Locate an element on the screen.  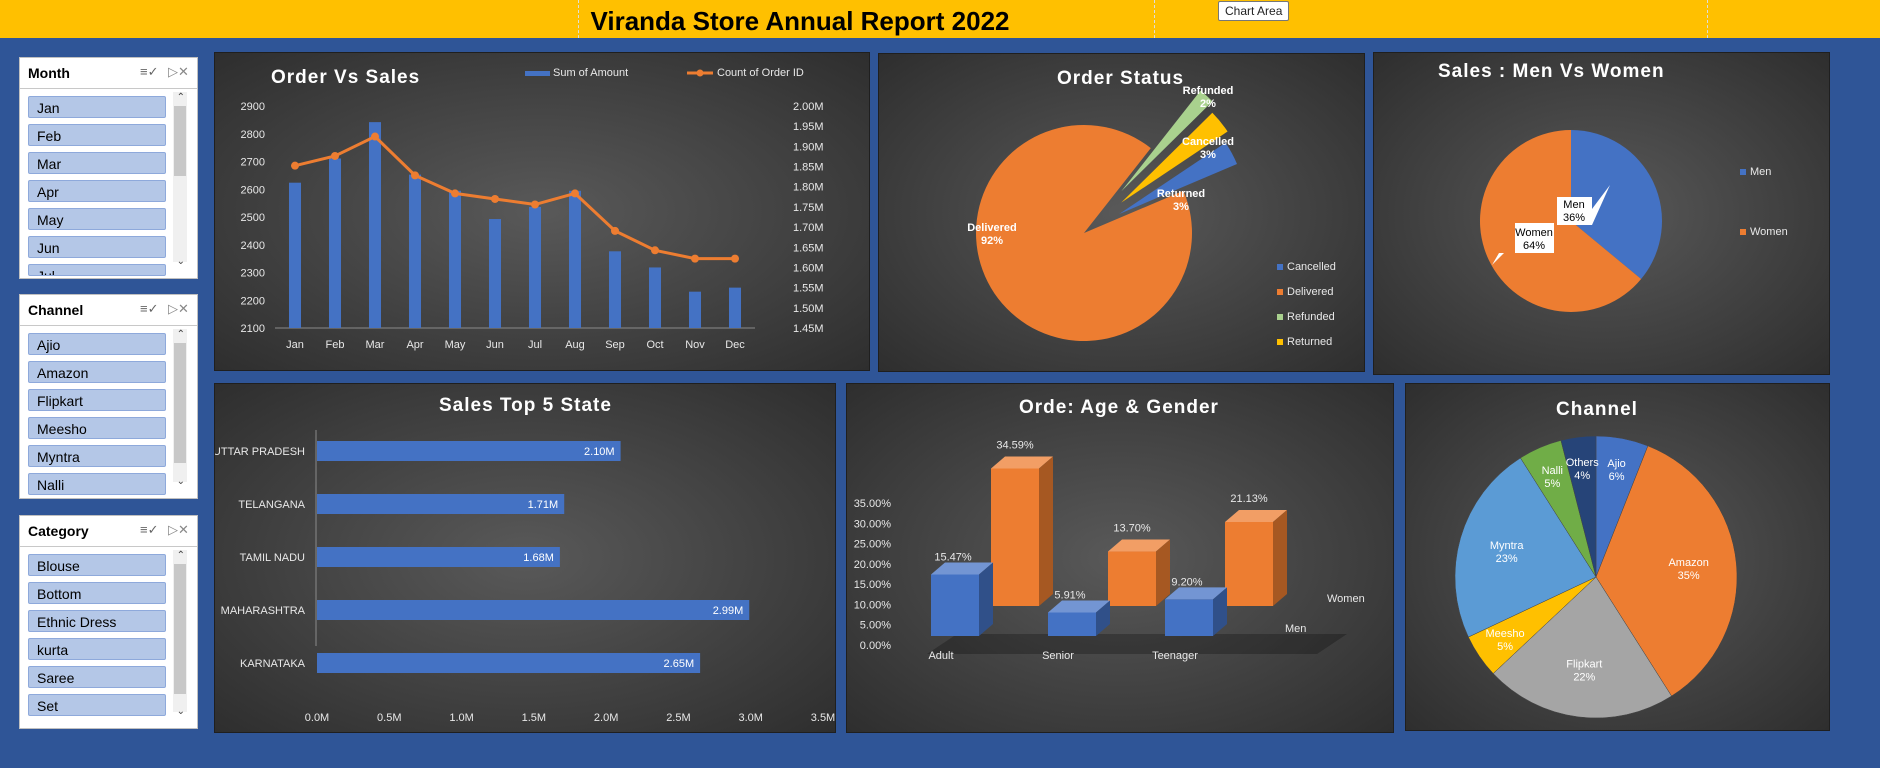
x-tick-label: 0.0M is located at coordinates (317, 718).